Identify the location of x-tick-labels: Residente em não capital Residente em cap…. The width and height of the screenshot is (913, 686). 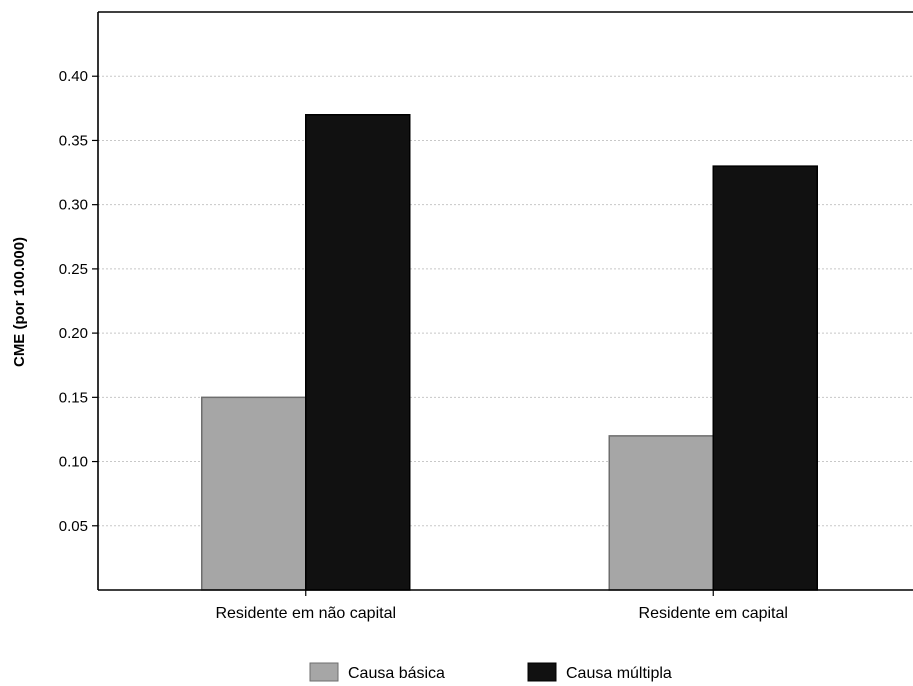
(501, 606).